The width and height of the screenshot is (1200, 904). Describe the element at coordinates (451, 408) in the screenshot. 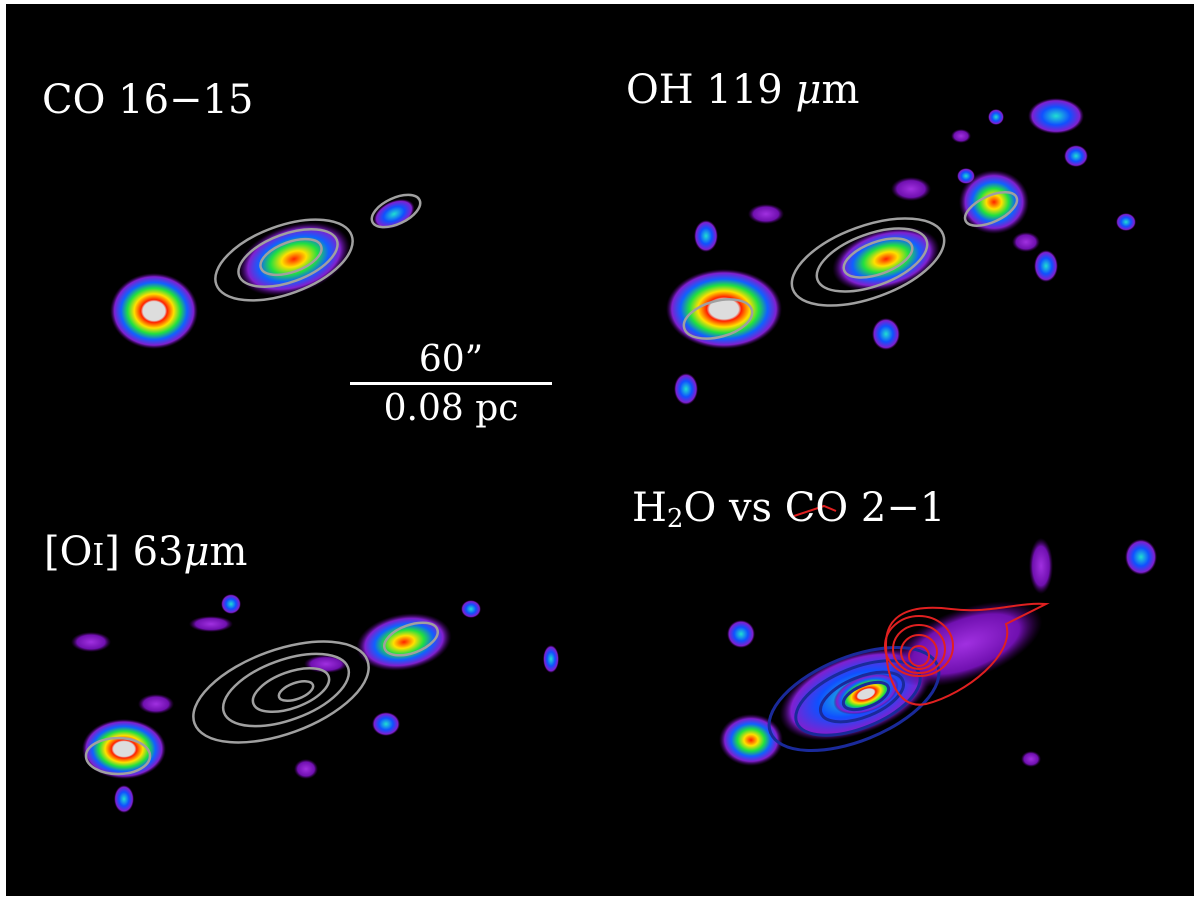

I see `scale-physical-label: 0.08 pc` at that location.